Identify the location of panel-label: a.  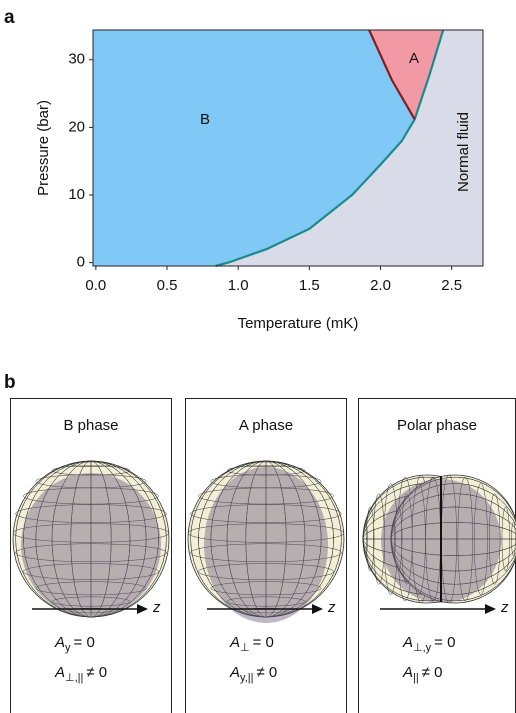
(9, 17).